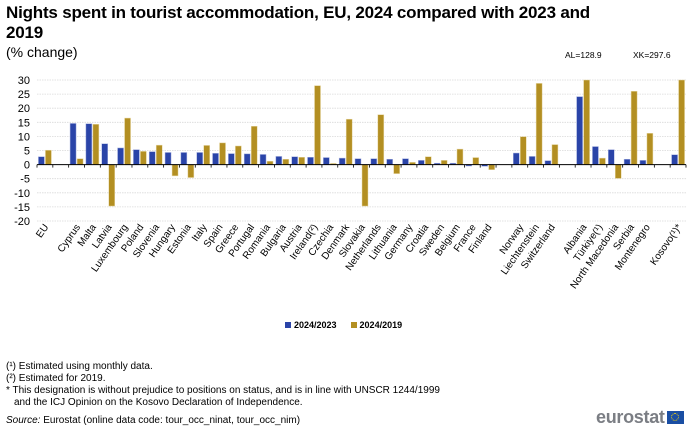 Image resolution: width=700 pixels, height=431 pixels. I want to click on y-tick-label: -15, so click(22, 208).